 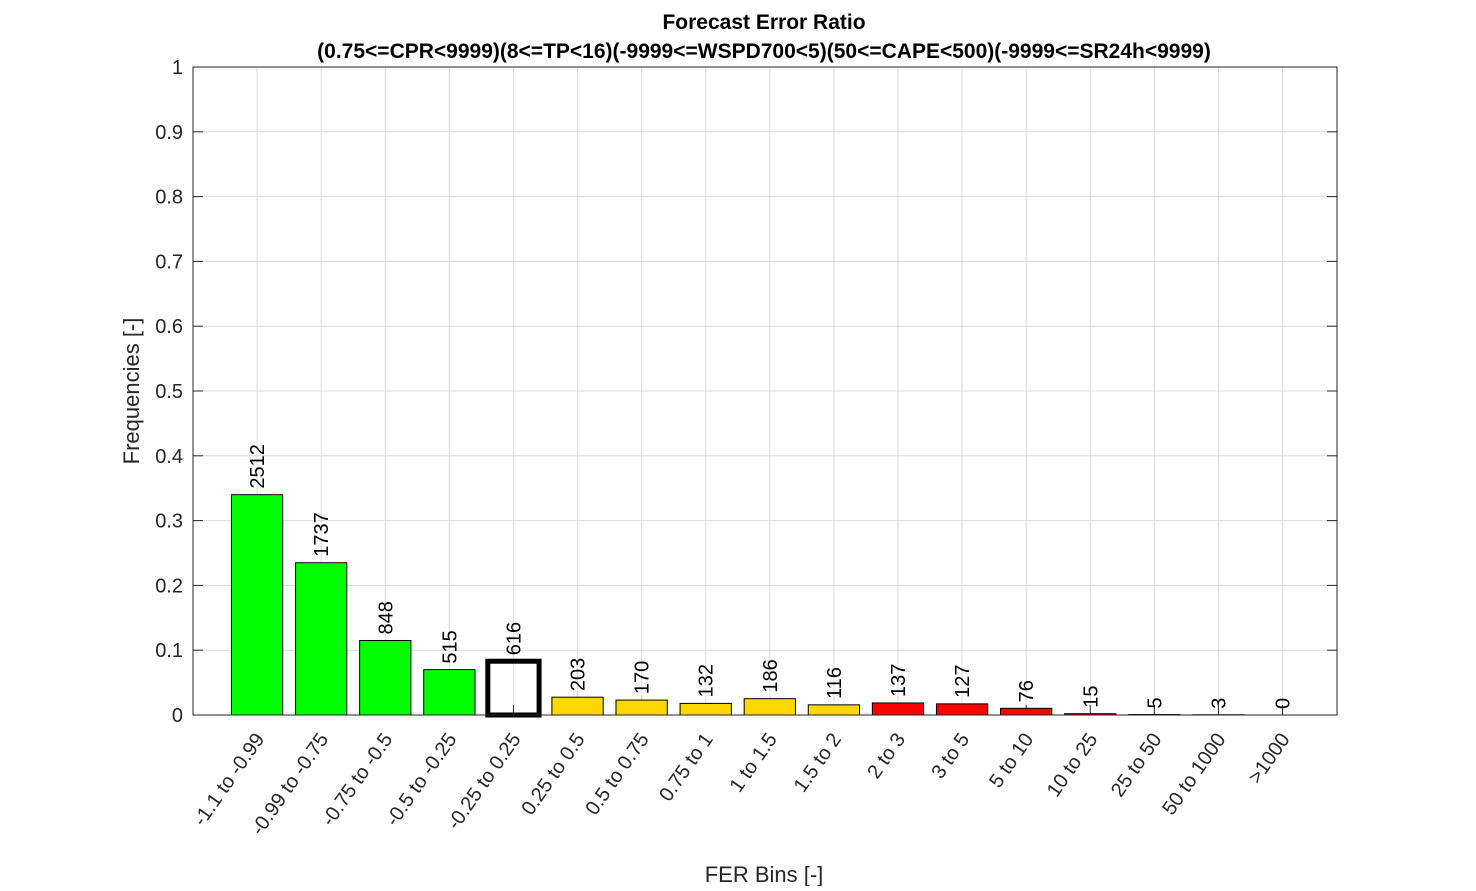 I want to click on x-tick-label: 0.5 to 0.75, so click(x=617, y=774).